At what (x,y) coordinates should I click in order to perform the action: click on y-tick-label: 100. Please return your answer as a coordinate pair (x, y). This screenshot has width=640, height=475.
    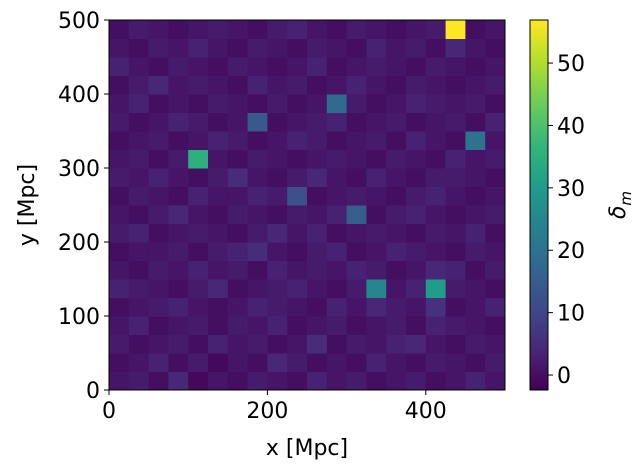
    Looking at the image, I should click on (79, 317).